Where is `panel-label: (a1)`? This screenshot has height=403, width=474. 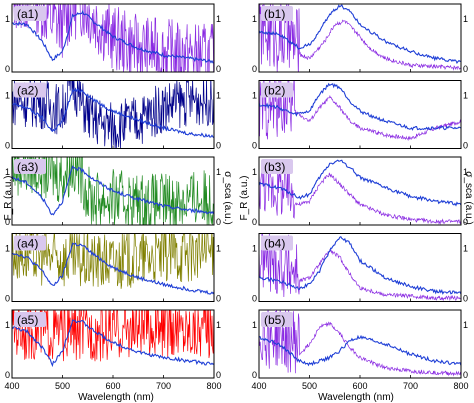
panel-label: (a1) is located at coordinates (27, 14).